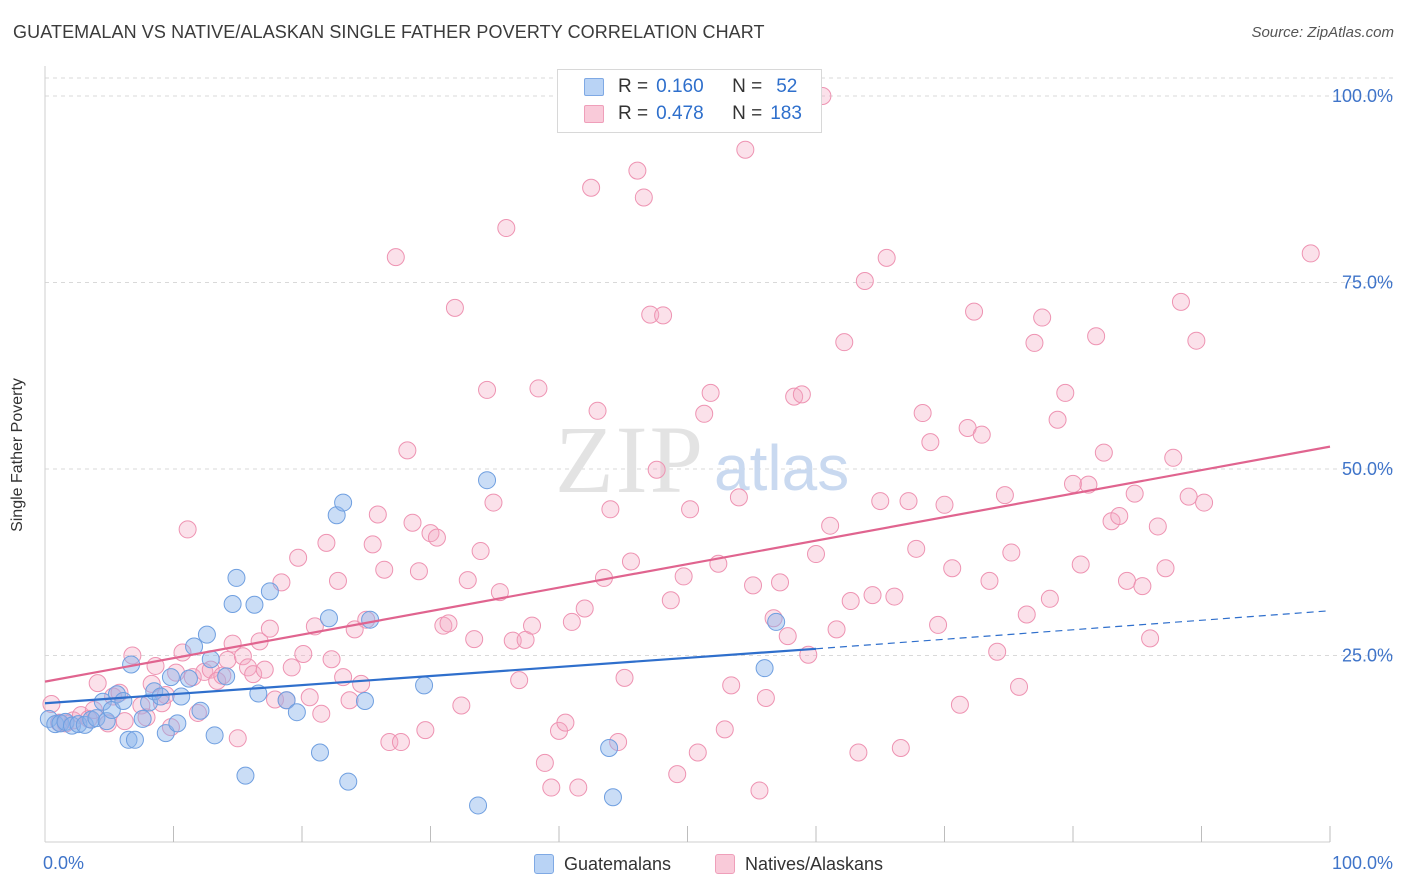  I want to click on guatemalans-trend-extension, so click(1073, 630).